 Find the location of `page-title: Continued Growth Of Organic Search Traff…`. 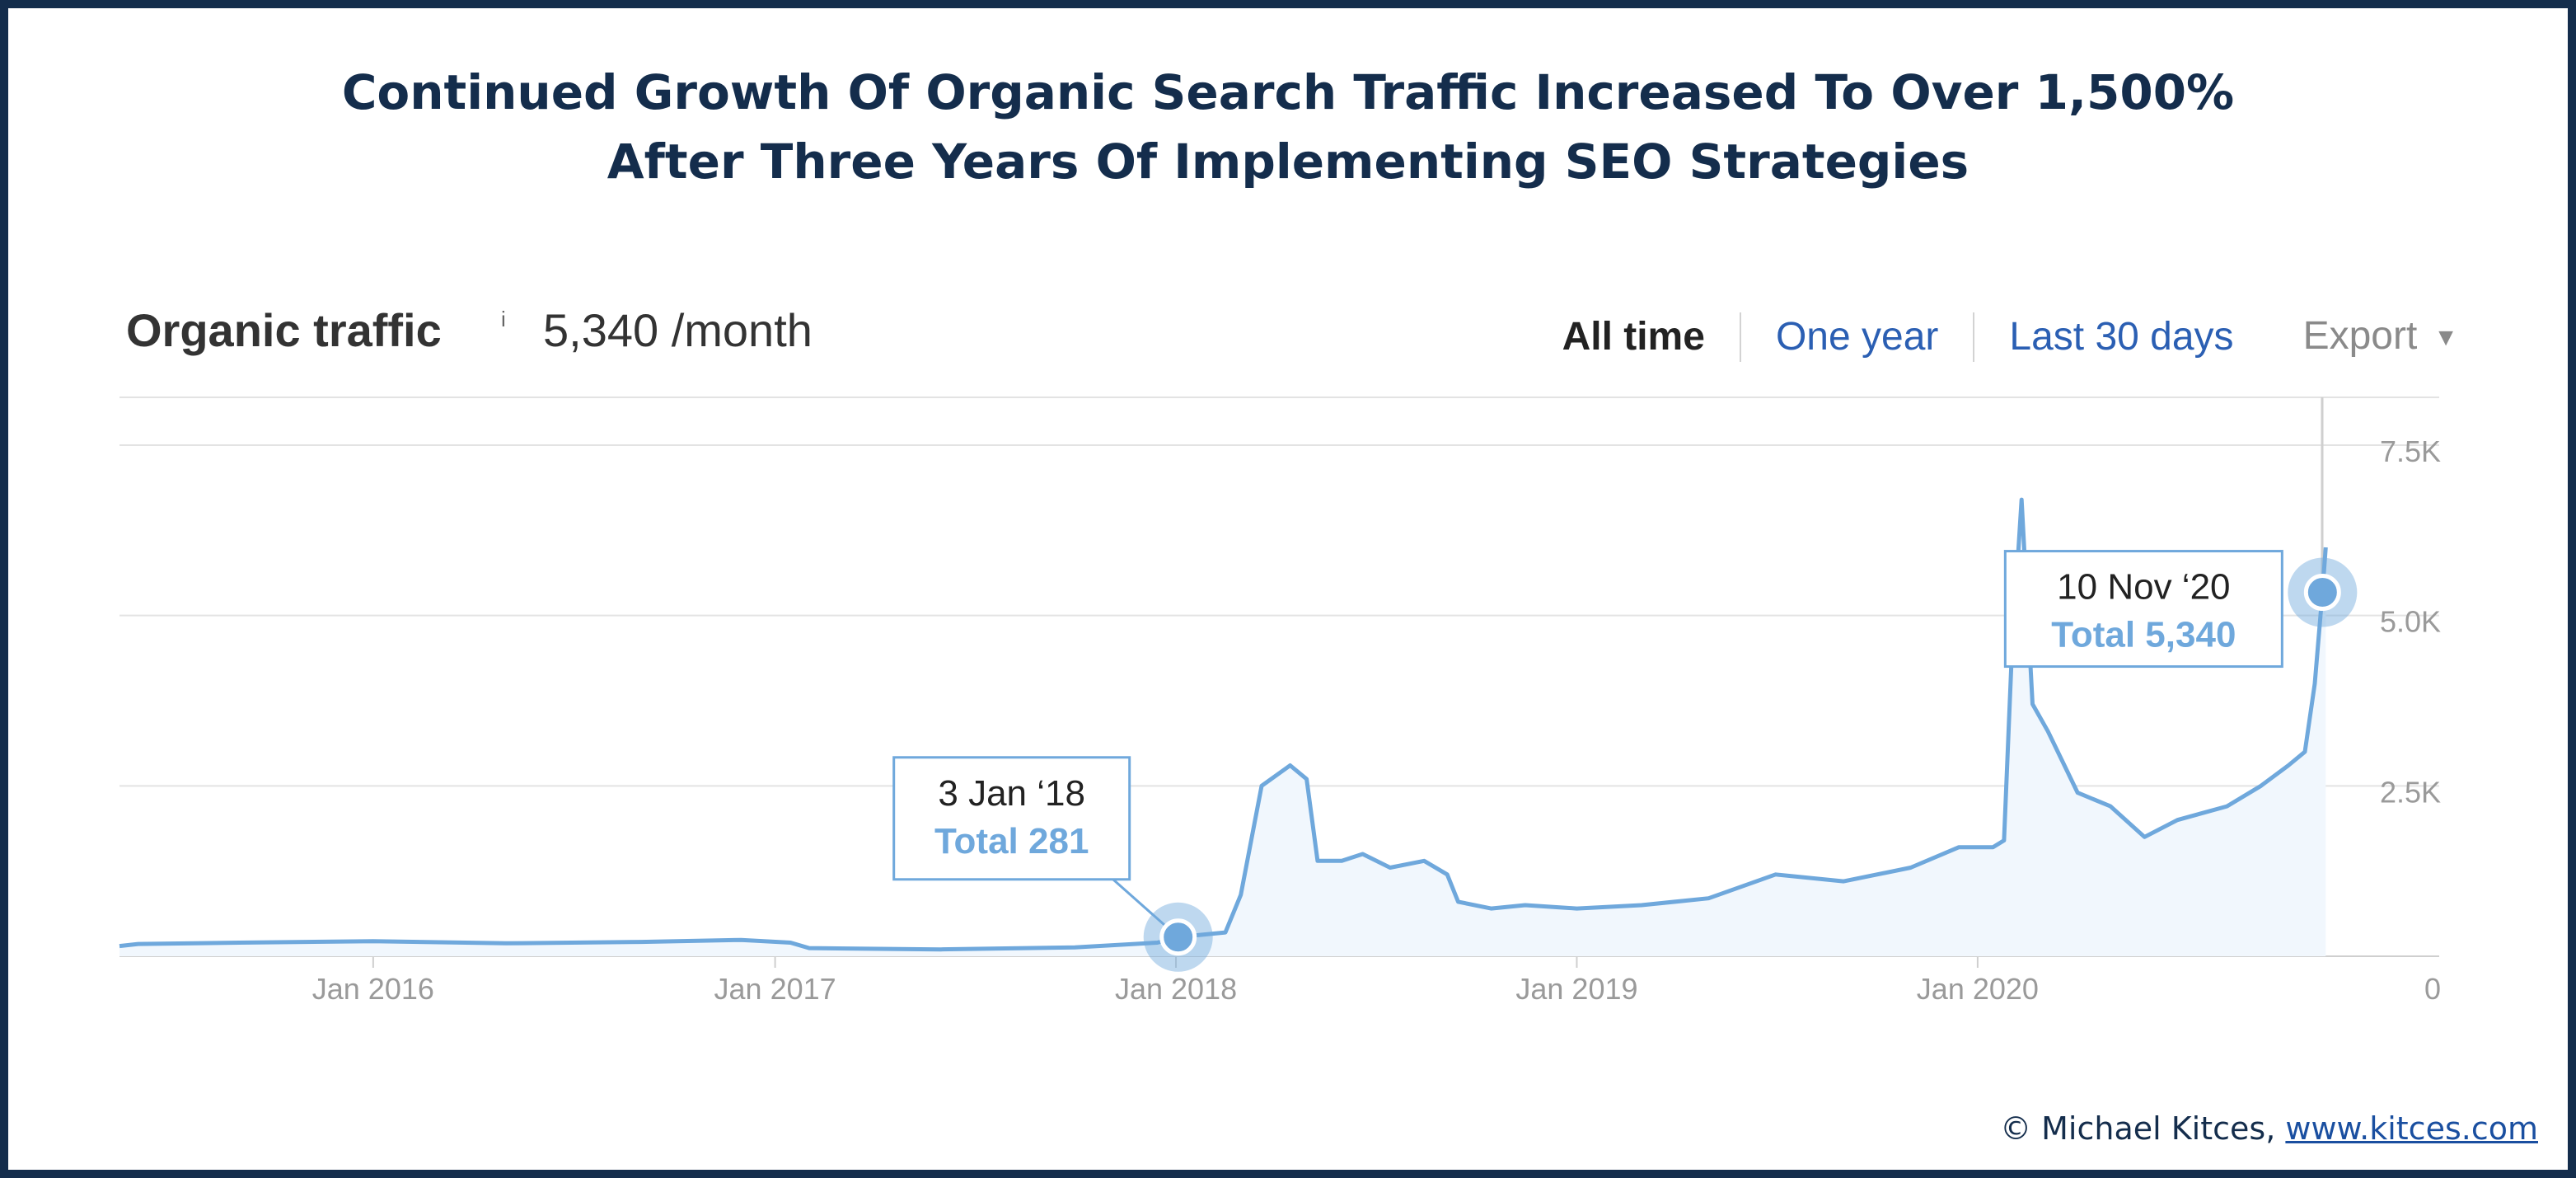

page-title: Continued Growth Of Organic Search Traff… is located at coordinates (1288, 127).